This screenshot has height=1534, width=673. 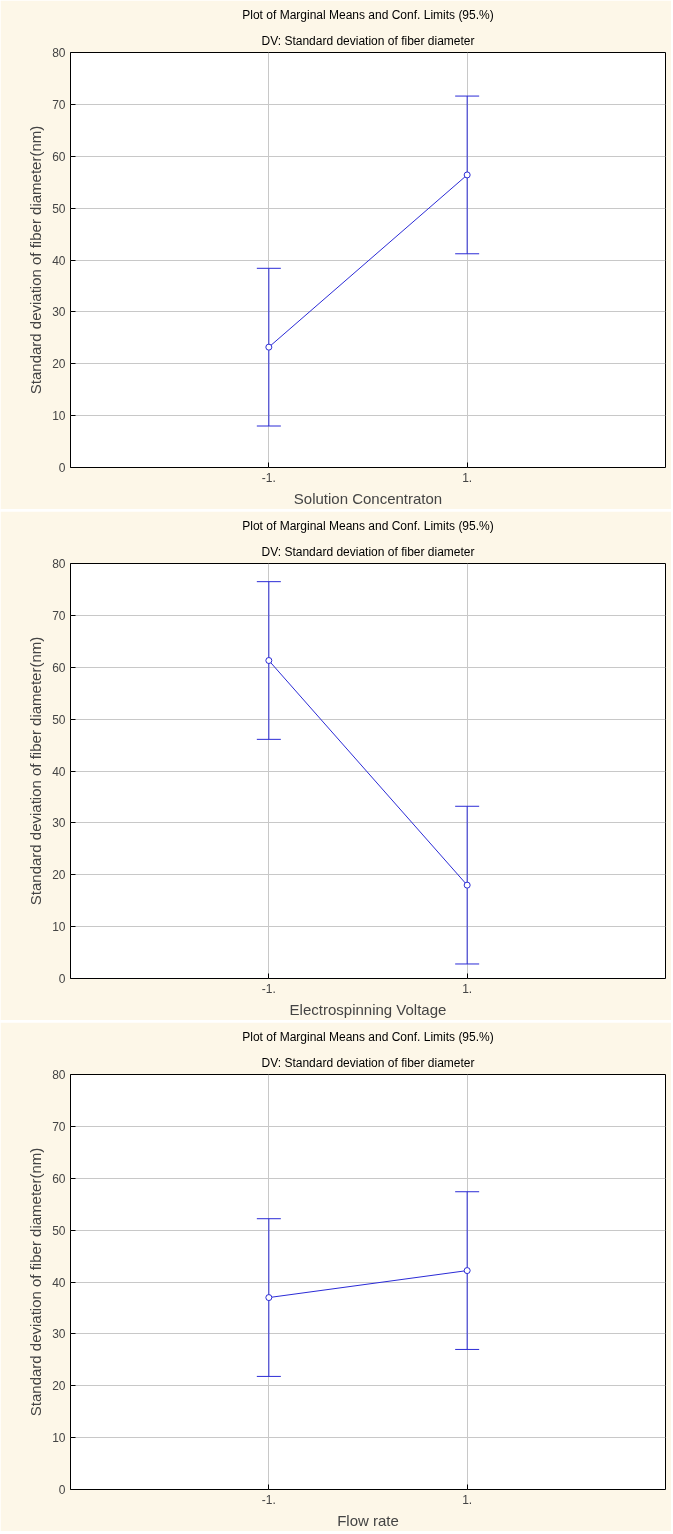 What do you see at coordinates (368, 498) in the screenshot?
I see `x-axis-title: Solution Concentraton` at bounding box center [368, 498].